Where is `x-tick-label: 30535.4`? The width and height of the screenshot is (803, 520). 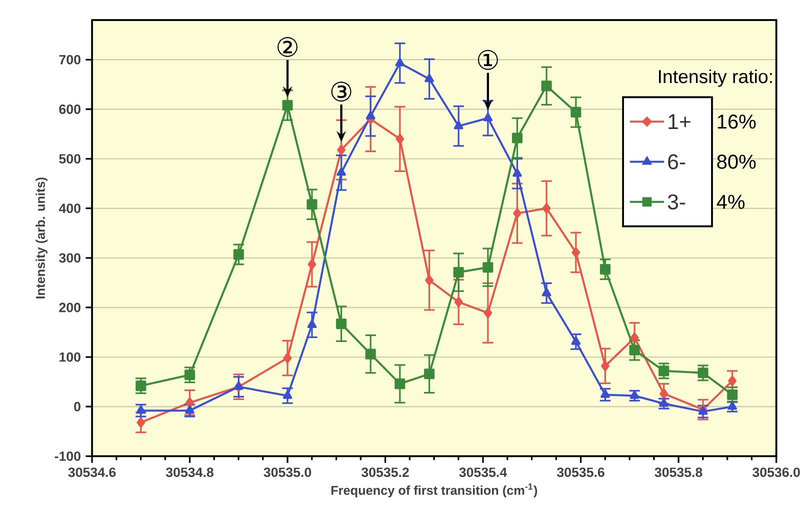 x-tick-label: 30535.4 is located at coordinates (483, 472).